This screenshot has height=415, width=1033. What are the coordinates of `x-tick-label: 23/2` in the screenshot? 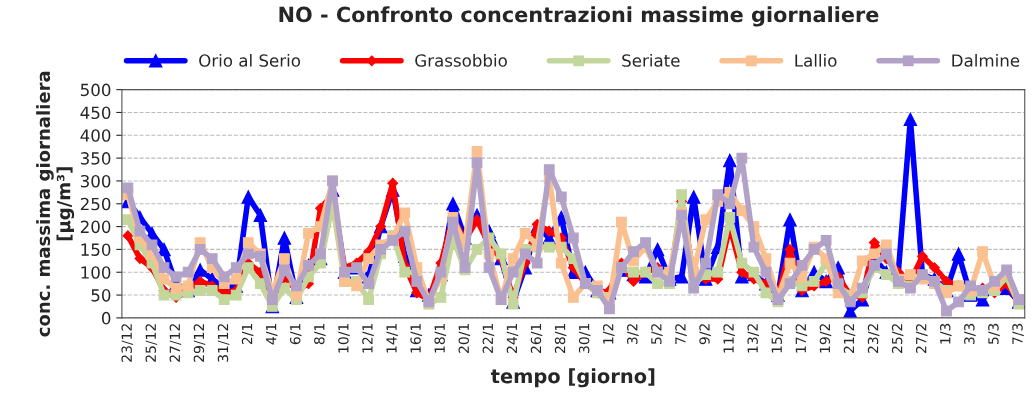 It's located at (873, 338).